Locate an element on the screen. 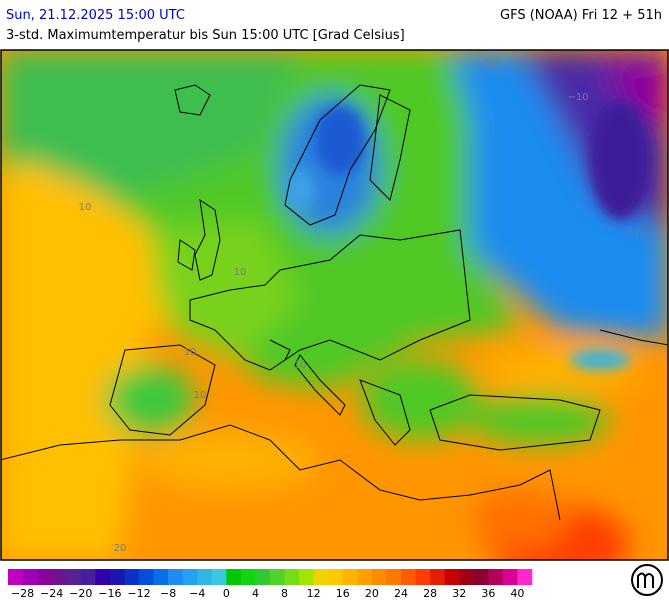  colorbar-tick-label: 8 is located at coordinates (284, 593).